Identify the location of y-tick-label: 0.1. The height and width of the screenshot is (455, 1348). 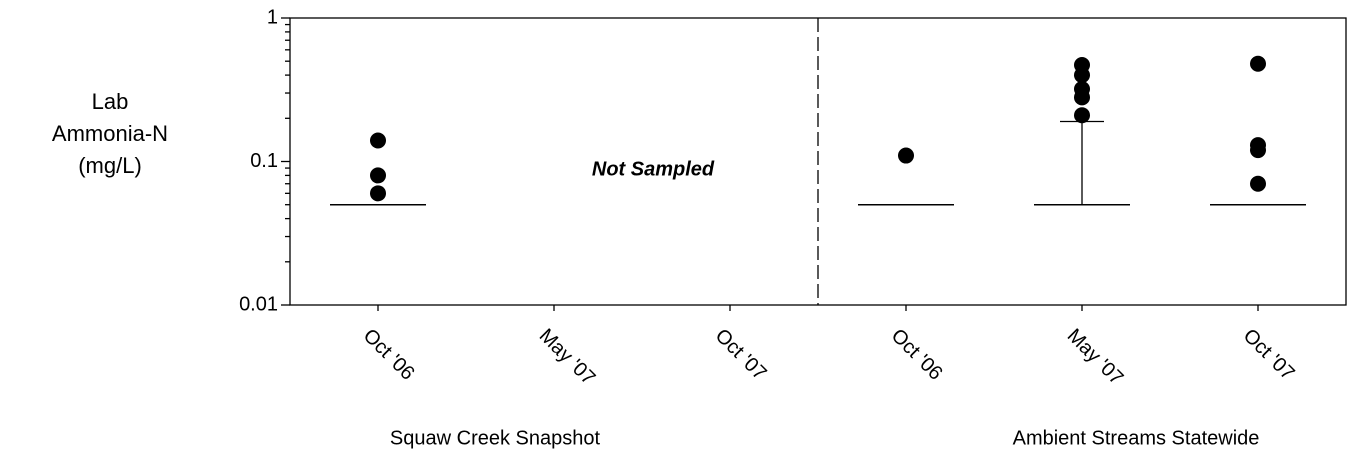
(264, 161).